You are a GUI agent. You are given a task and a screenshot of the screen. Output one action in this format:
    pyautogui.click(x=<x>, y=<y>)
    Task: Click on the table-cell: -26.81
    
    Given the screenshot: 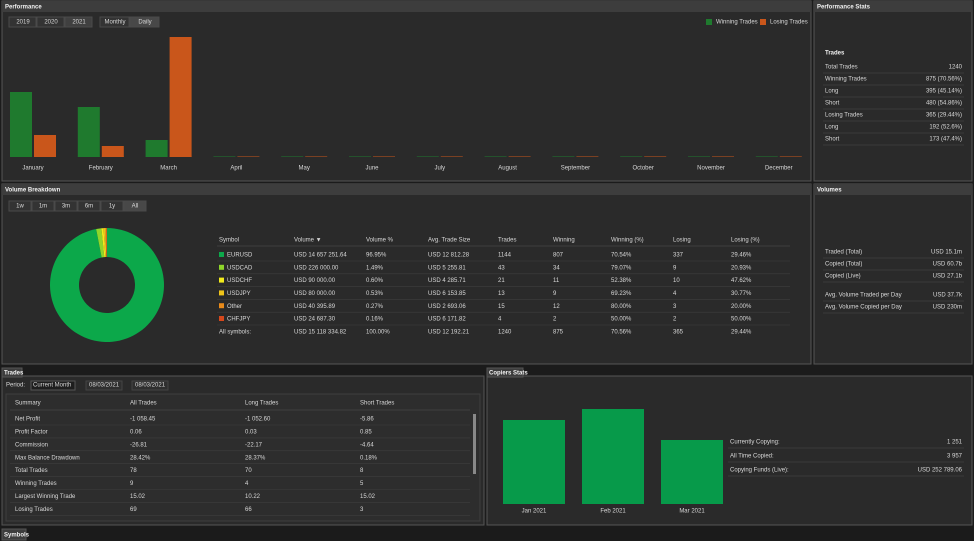 What is the action you would take?
    pyautogui.click(x=139, y=445)
    